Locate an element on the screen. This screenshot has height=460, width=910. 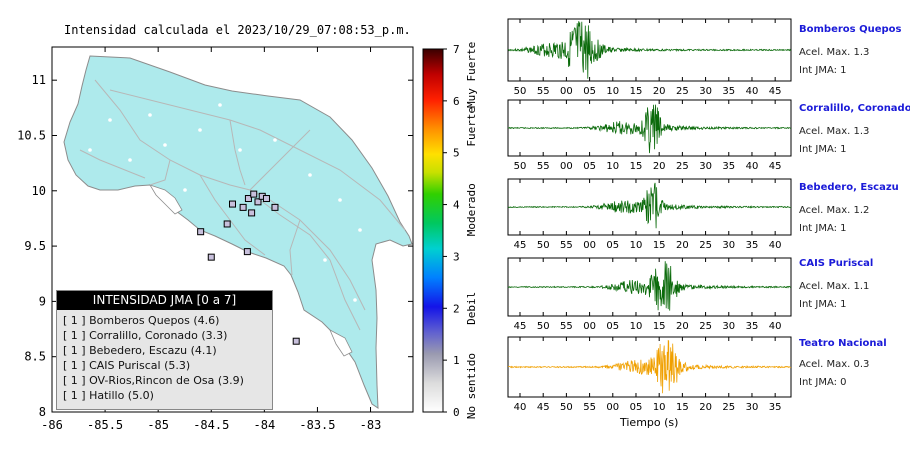
map-x-tick-label: -83.5 is located at coordinates (317, 425).